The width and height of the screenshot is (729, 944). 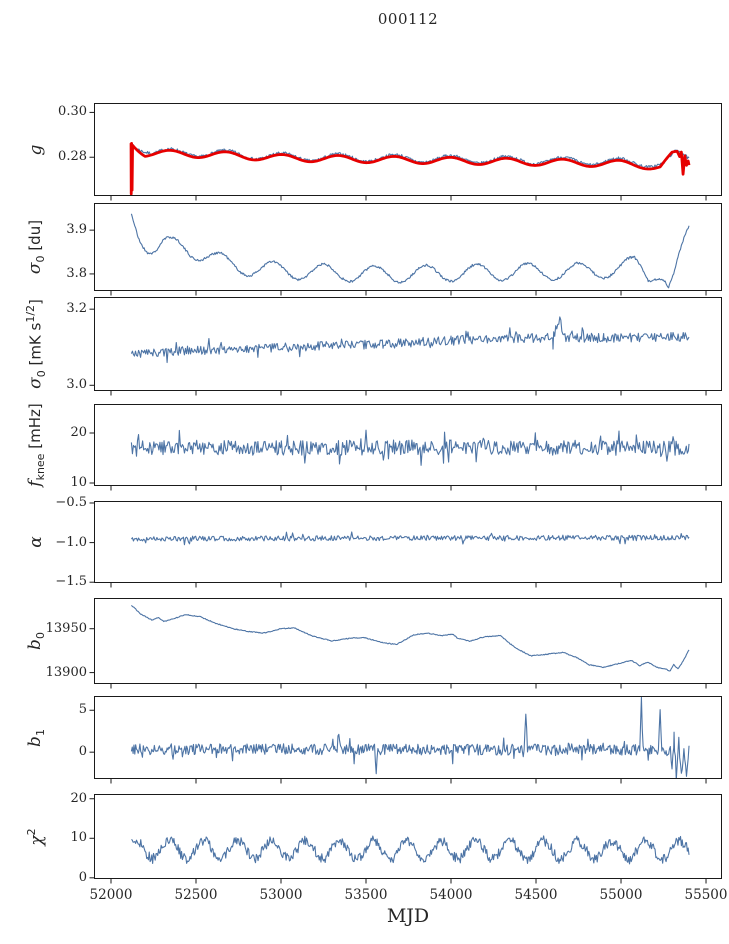 I want to click on y-tick-label-sigma0-du: 3.9, so click(x=76, y=230).